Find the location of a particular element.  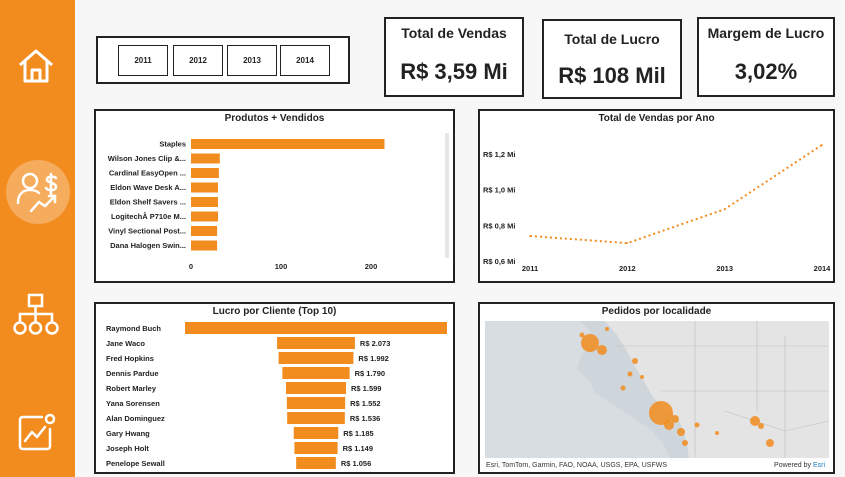

client-value-label: R$ 1.552 is located at coordinates (365, 403).